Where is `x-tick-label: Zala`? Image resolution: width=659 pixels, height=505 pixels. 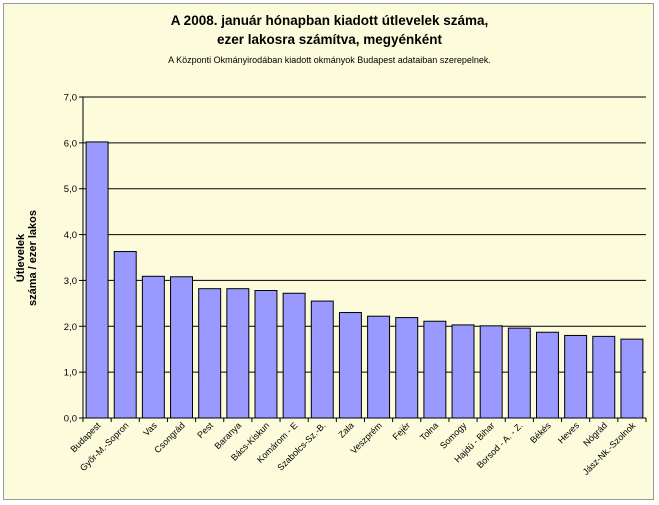
x-tick-label: Zala is located at coordinates (345, 429).